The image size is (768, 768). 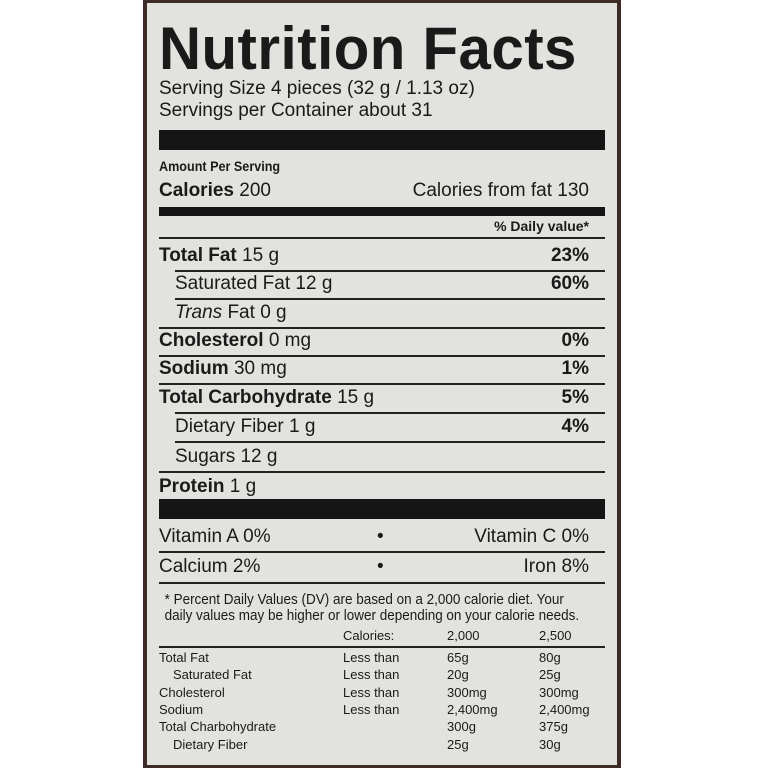 What do you see at coordinates (569, 283) in the screenshot?
I see `nutrient-percent: 60%` at bounding box center [569, 283].